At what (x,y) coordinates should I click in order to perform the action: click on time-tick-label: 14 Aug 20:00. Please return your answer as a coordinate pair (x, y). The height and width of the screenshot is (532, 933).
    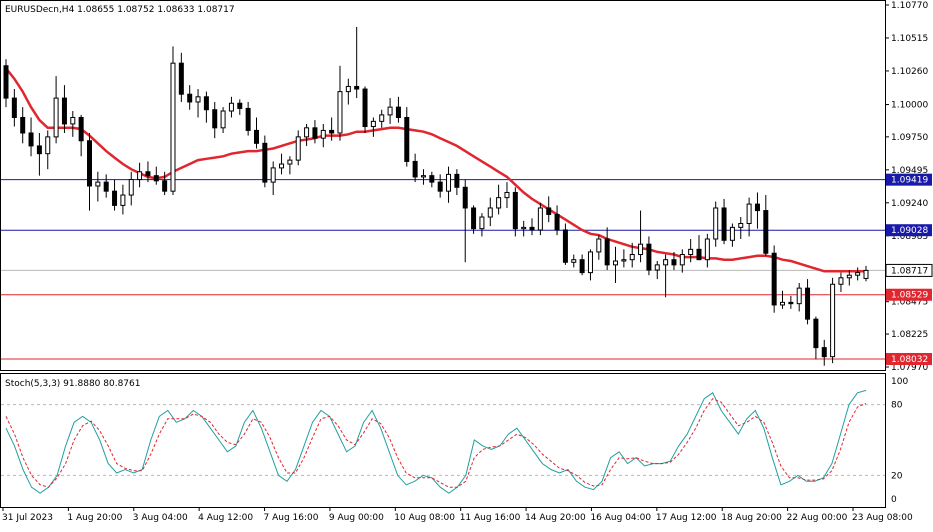
    Looking at the image, I should click on (555, 518).